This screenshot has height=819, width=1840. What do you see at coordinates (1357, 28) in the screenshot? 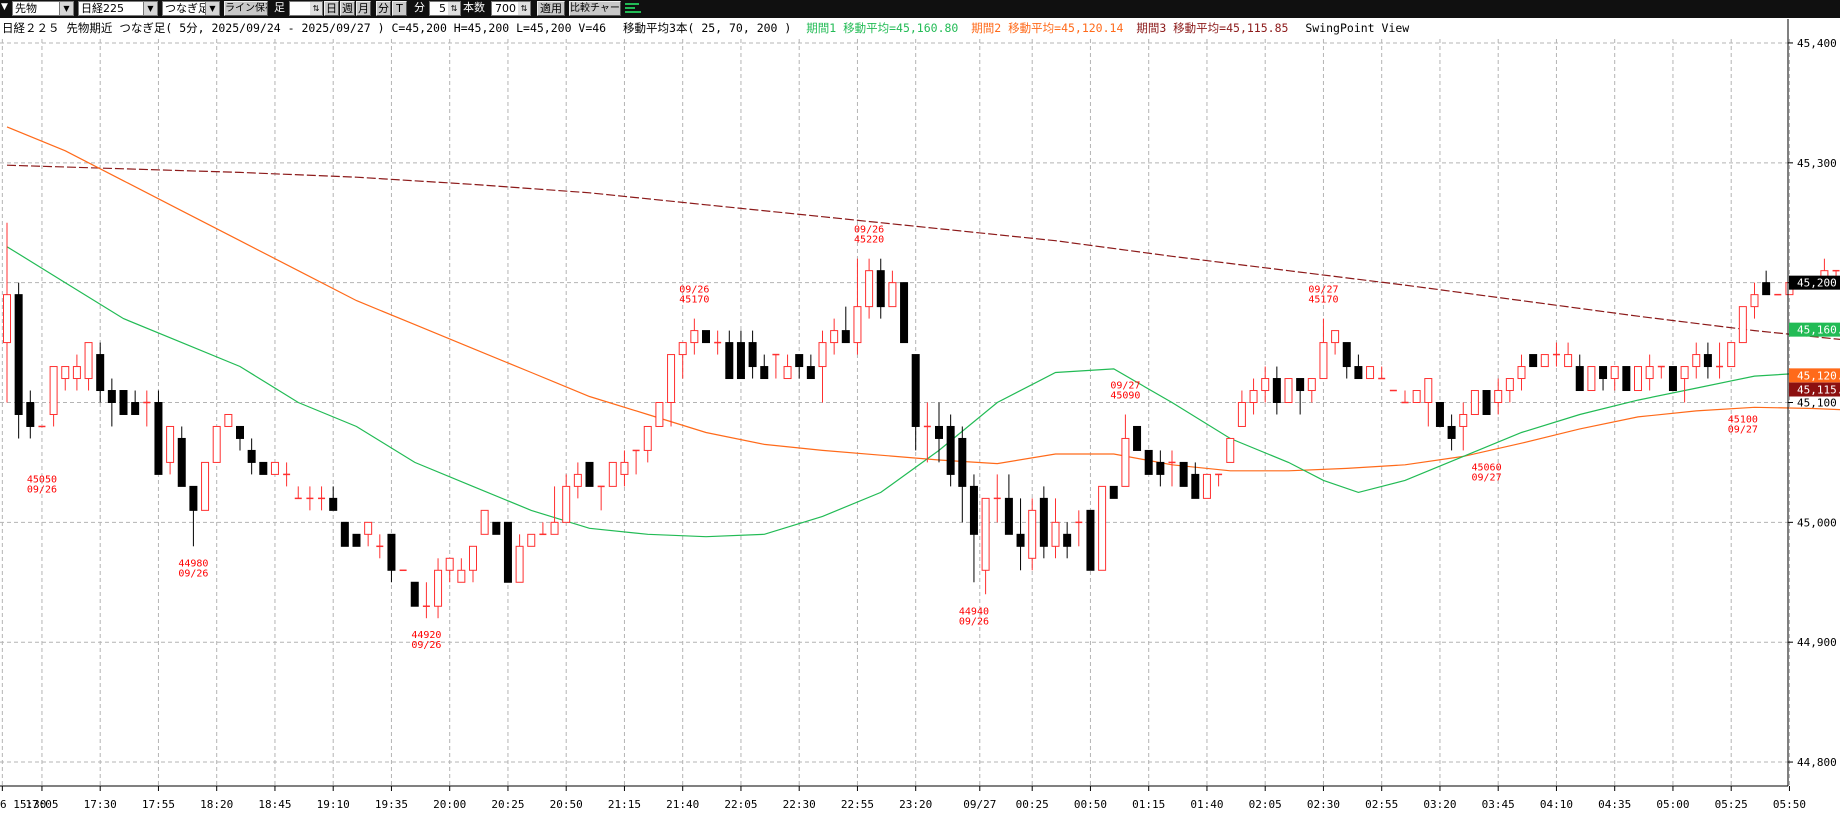
I see `info-view: SwingPoint View` at bounding box center [1357, 28].